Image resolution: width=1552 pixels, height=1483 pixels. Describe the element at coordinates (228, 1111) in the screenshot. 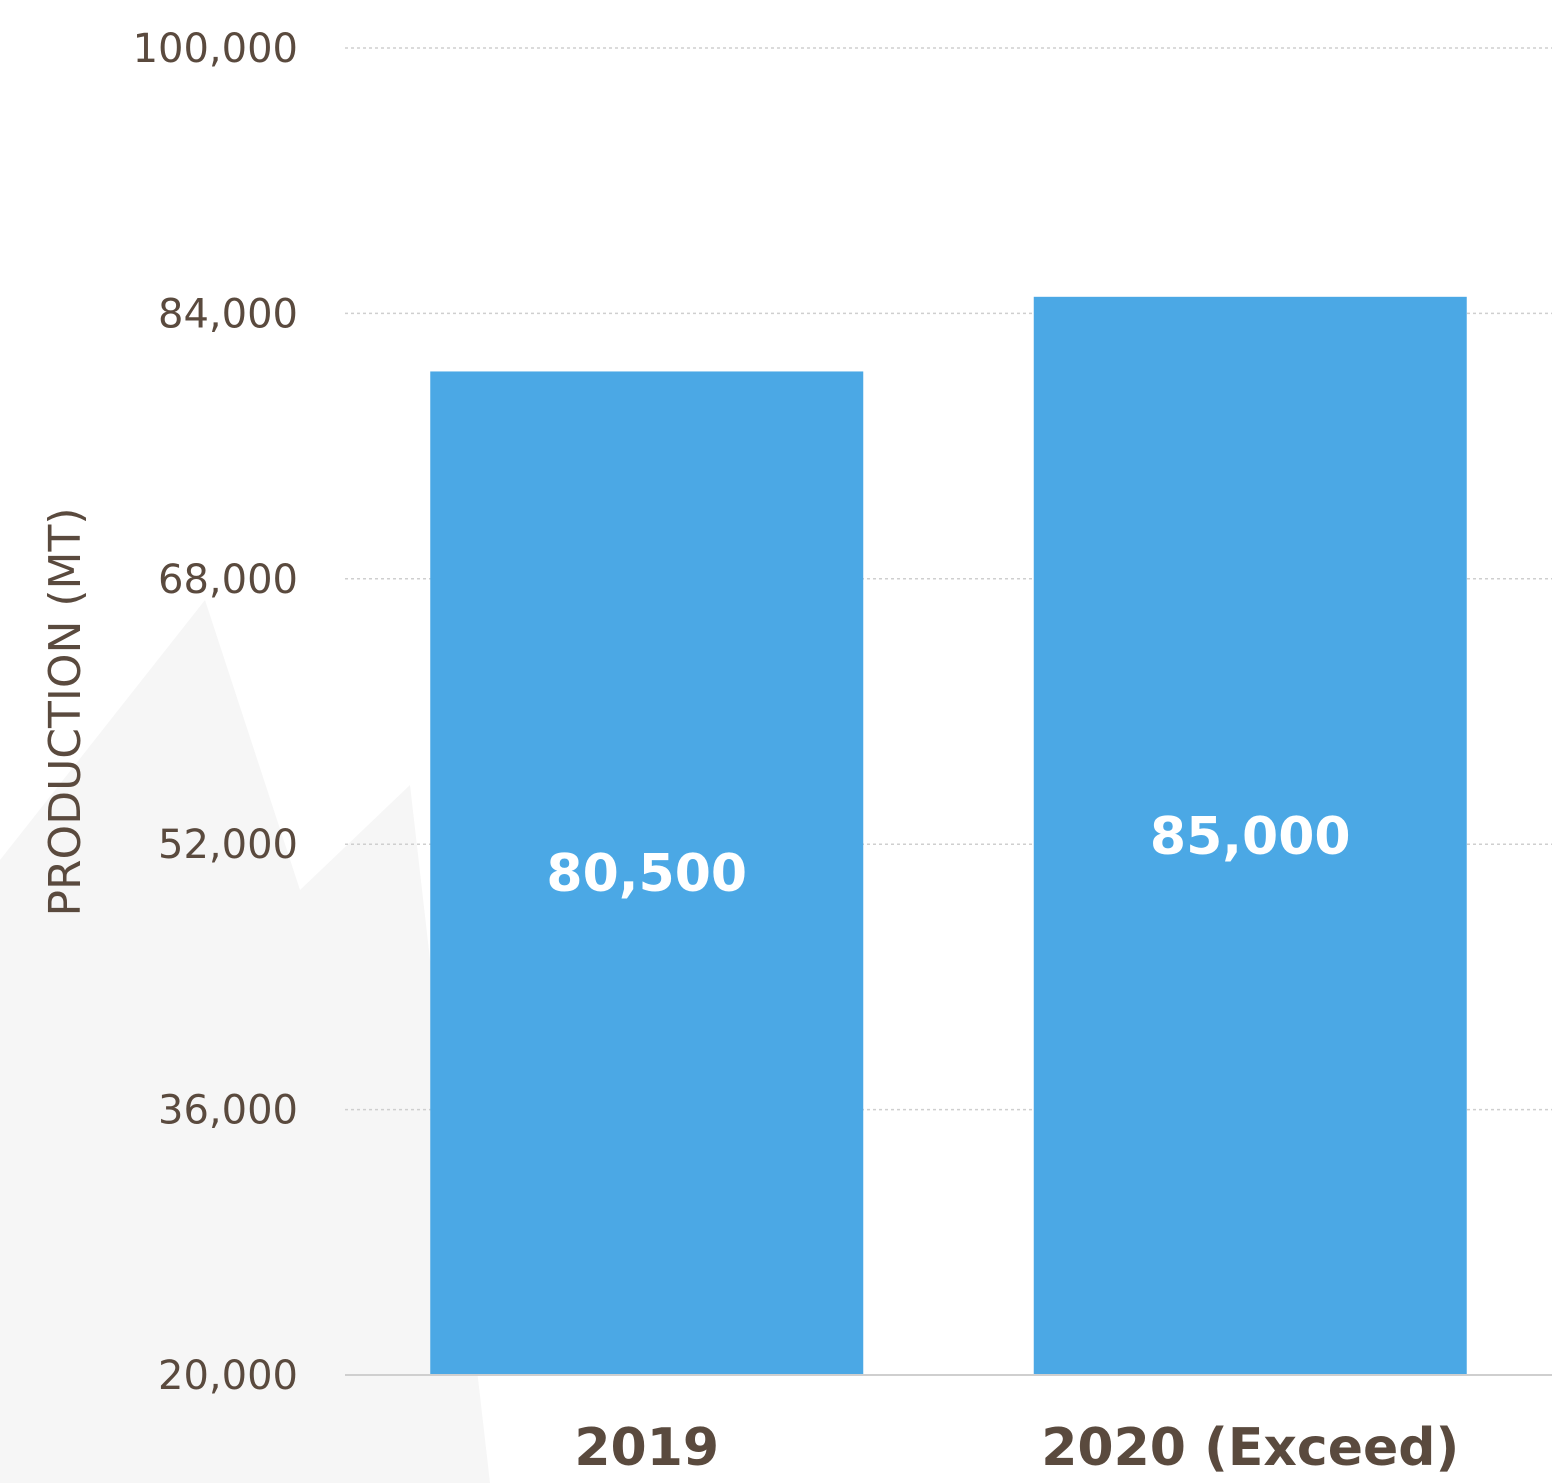

I see `y-tick-label: 36,000` at that location.